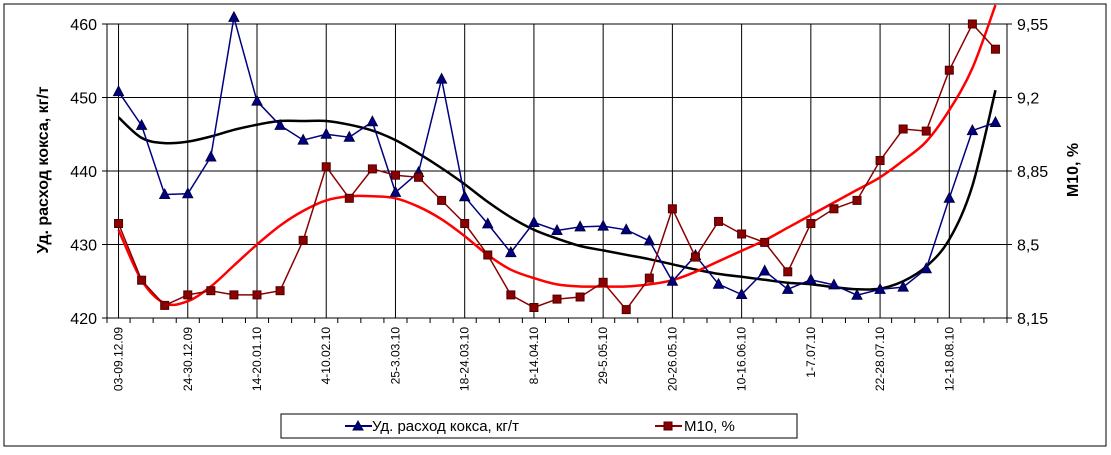 The image size is (1111, 455). What do you see at coordinates (1073, 170) in the screenshot?
I see `y-right-axis-title: М10, %` at bounding box center [1073, 170].